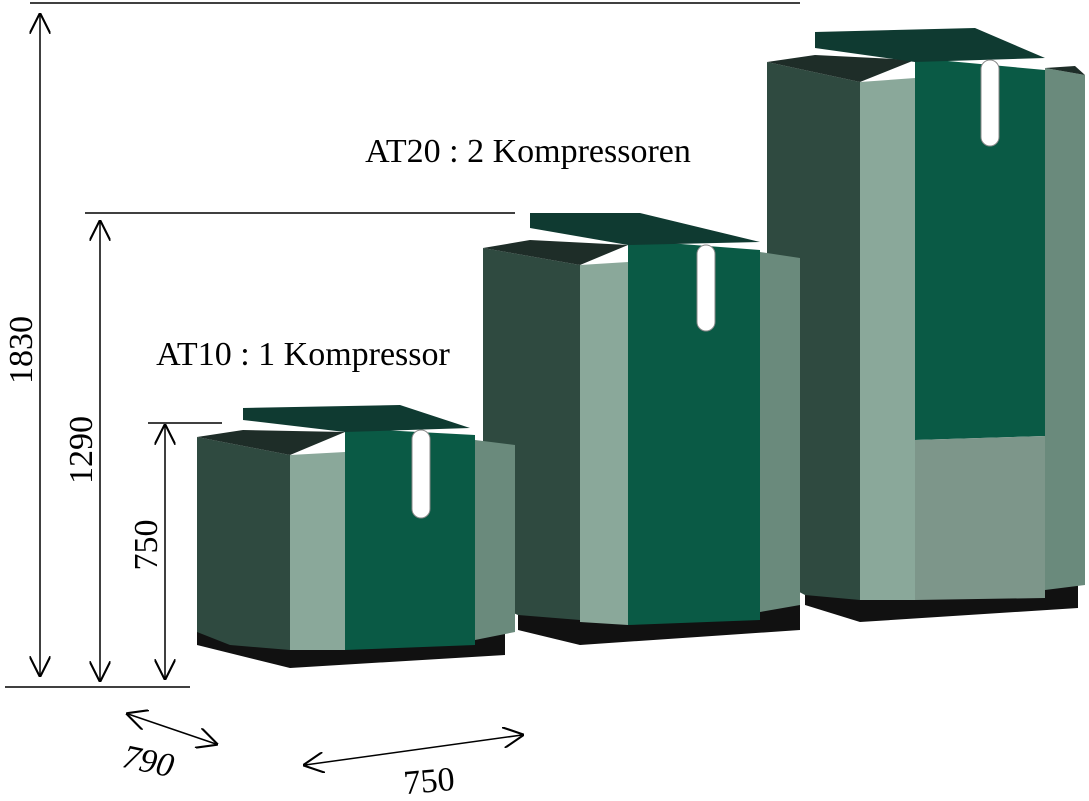 Image resolution: width=1089 pixels, height=801 pixels. I want to click on label: AT20 : 2 Kompressoren, so click(528, 151).